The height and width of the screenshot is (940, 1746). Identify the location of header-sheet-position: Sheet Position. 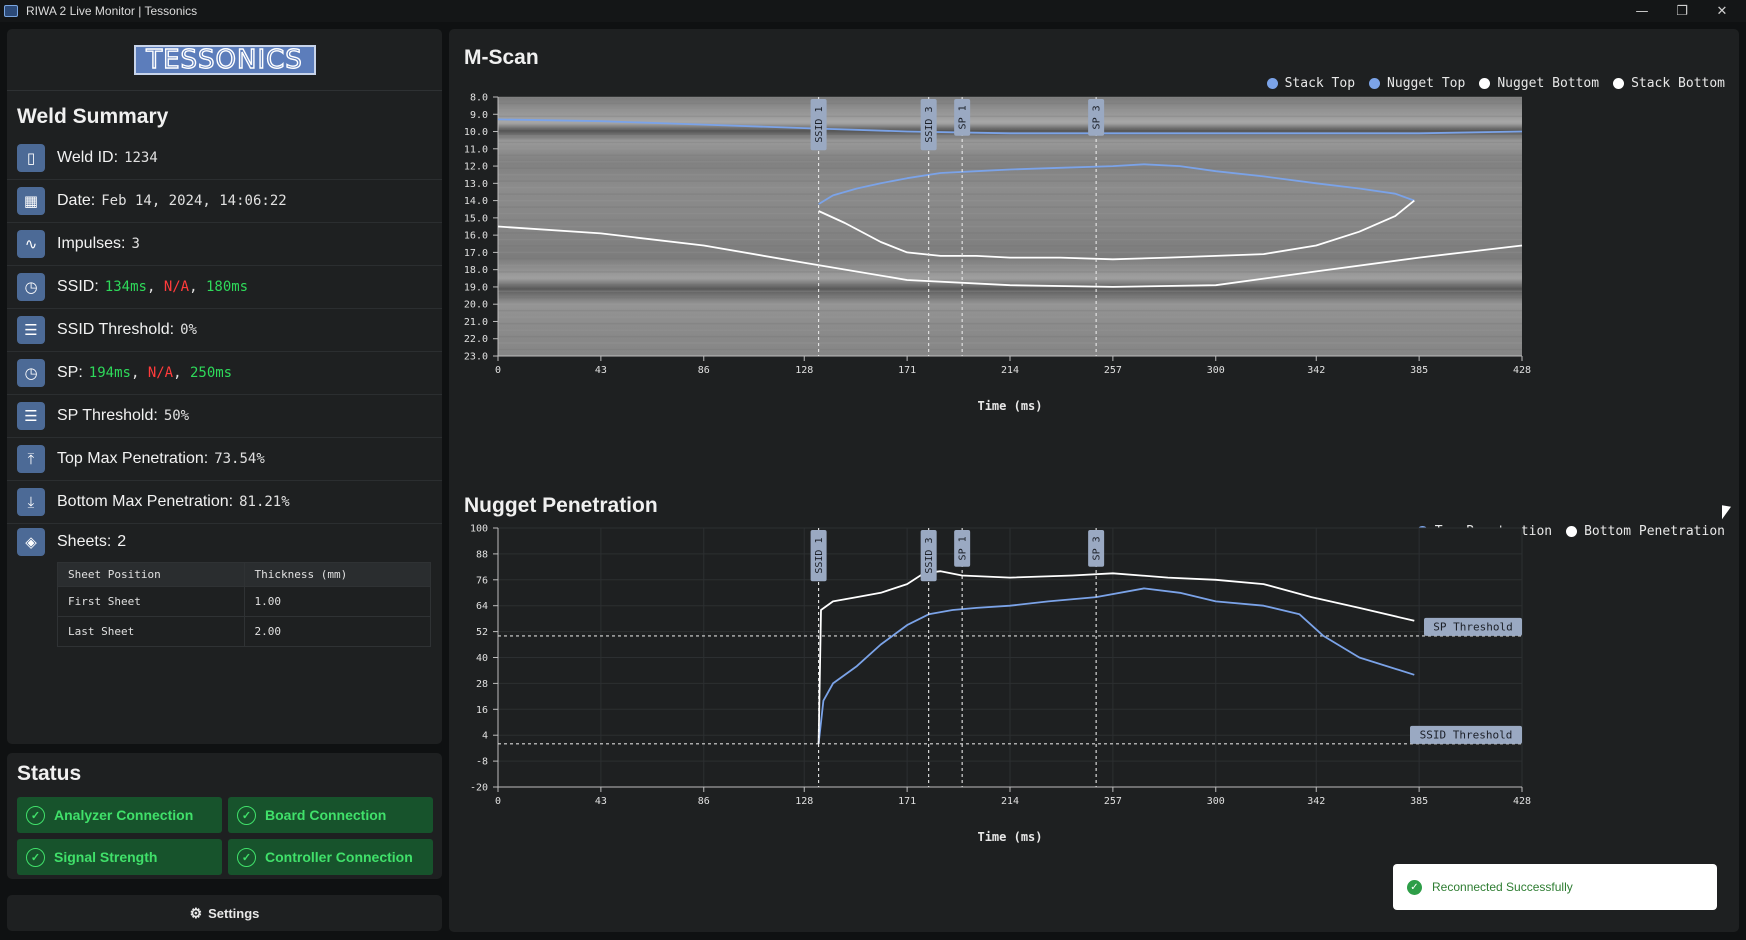
(151, 574).